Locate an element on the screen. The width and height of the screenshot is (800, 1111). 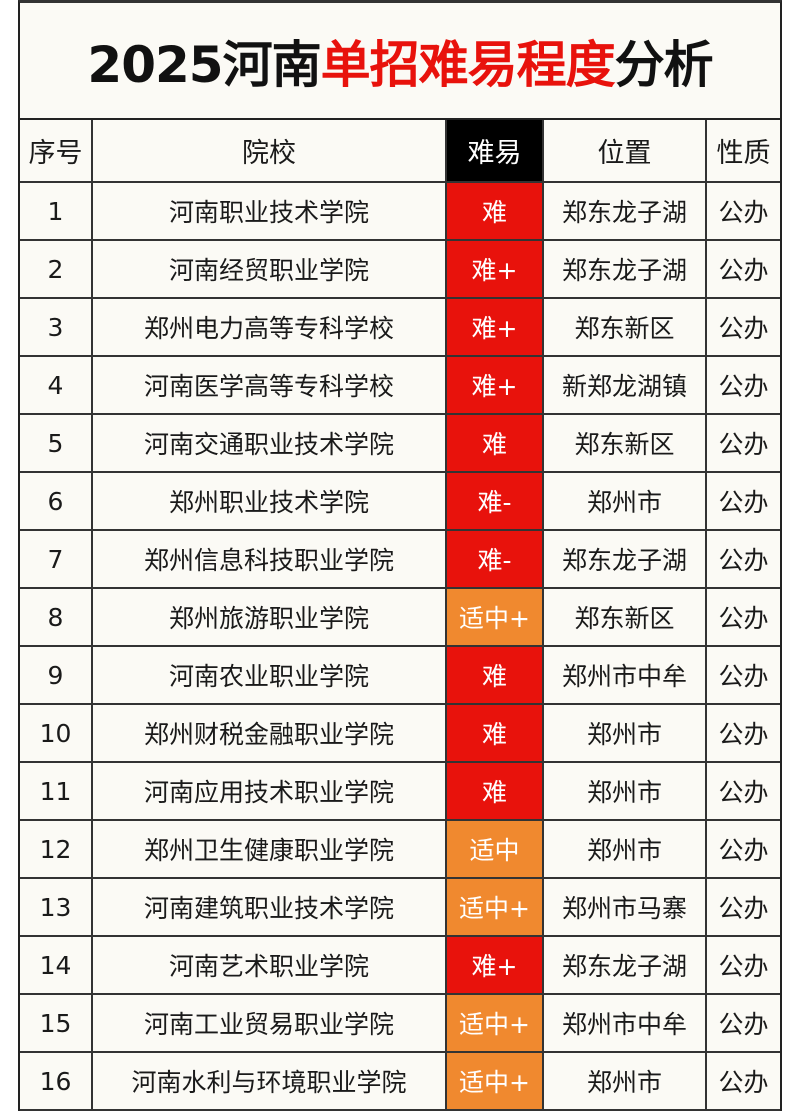
school-name: 郑州电力高等专科学校 is located at coordinates (270, 327).